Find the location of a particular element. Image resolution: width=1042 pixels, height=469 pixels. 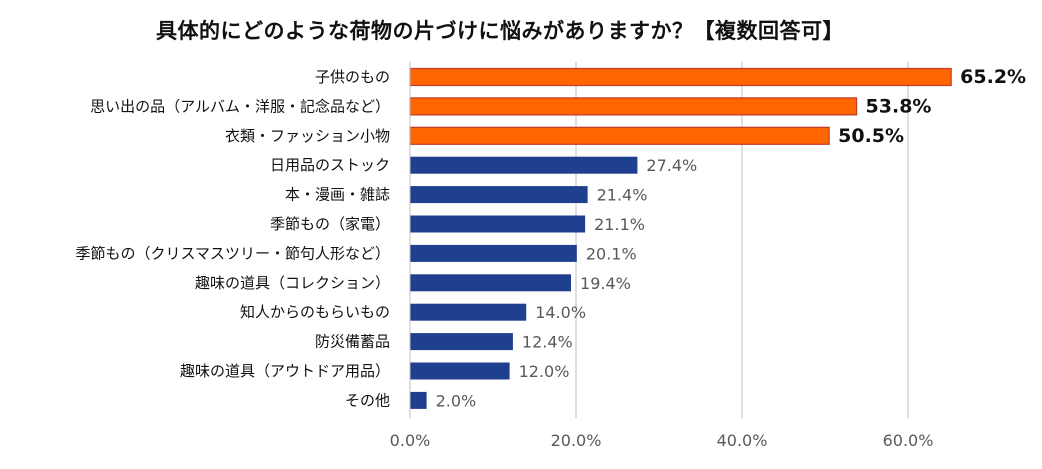

data-label: 2.0% is located at coordinates (456, 400).